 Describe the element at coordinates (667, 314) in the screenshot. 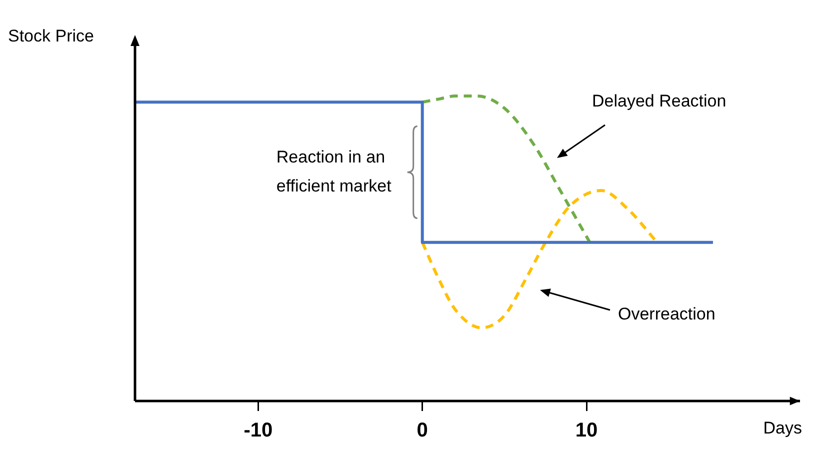

I see `annotation: Overreaction` at that location.